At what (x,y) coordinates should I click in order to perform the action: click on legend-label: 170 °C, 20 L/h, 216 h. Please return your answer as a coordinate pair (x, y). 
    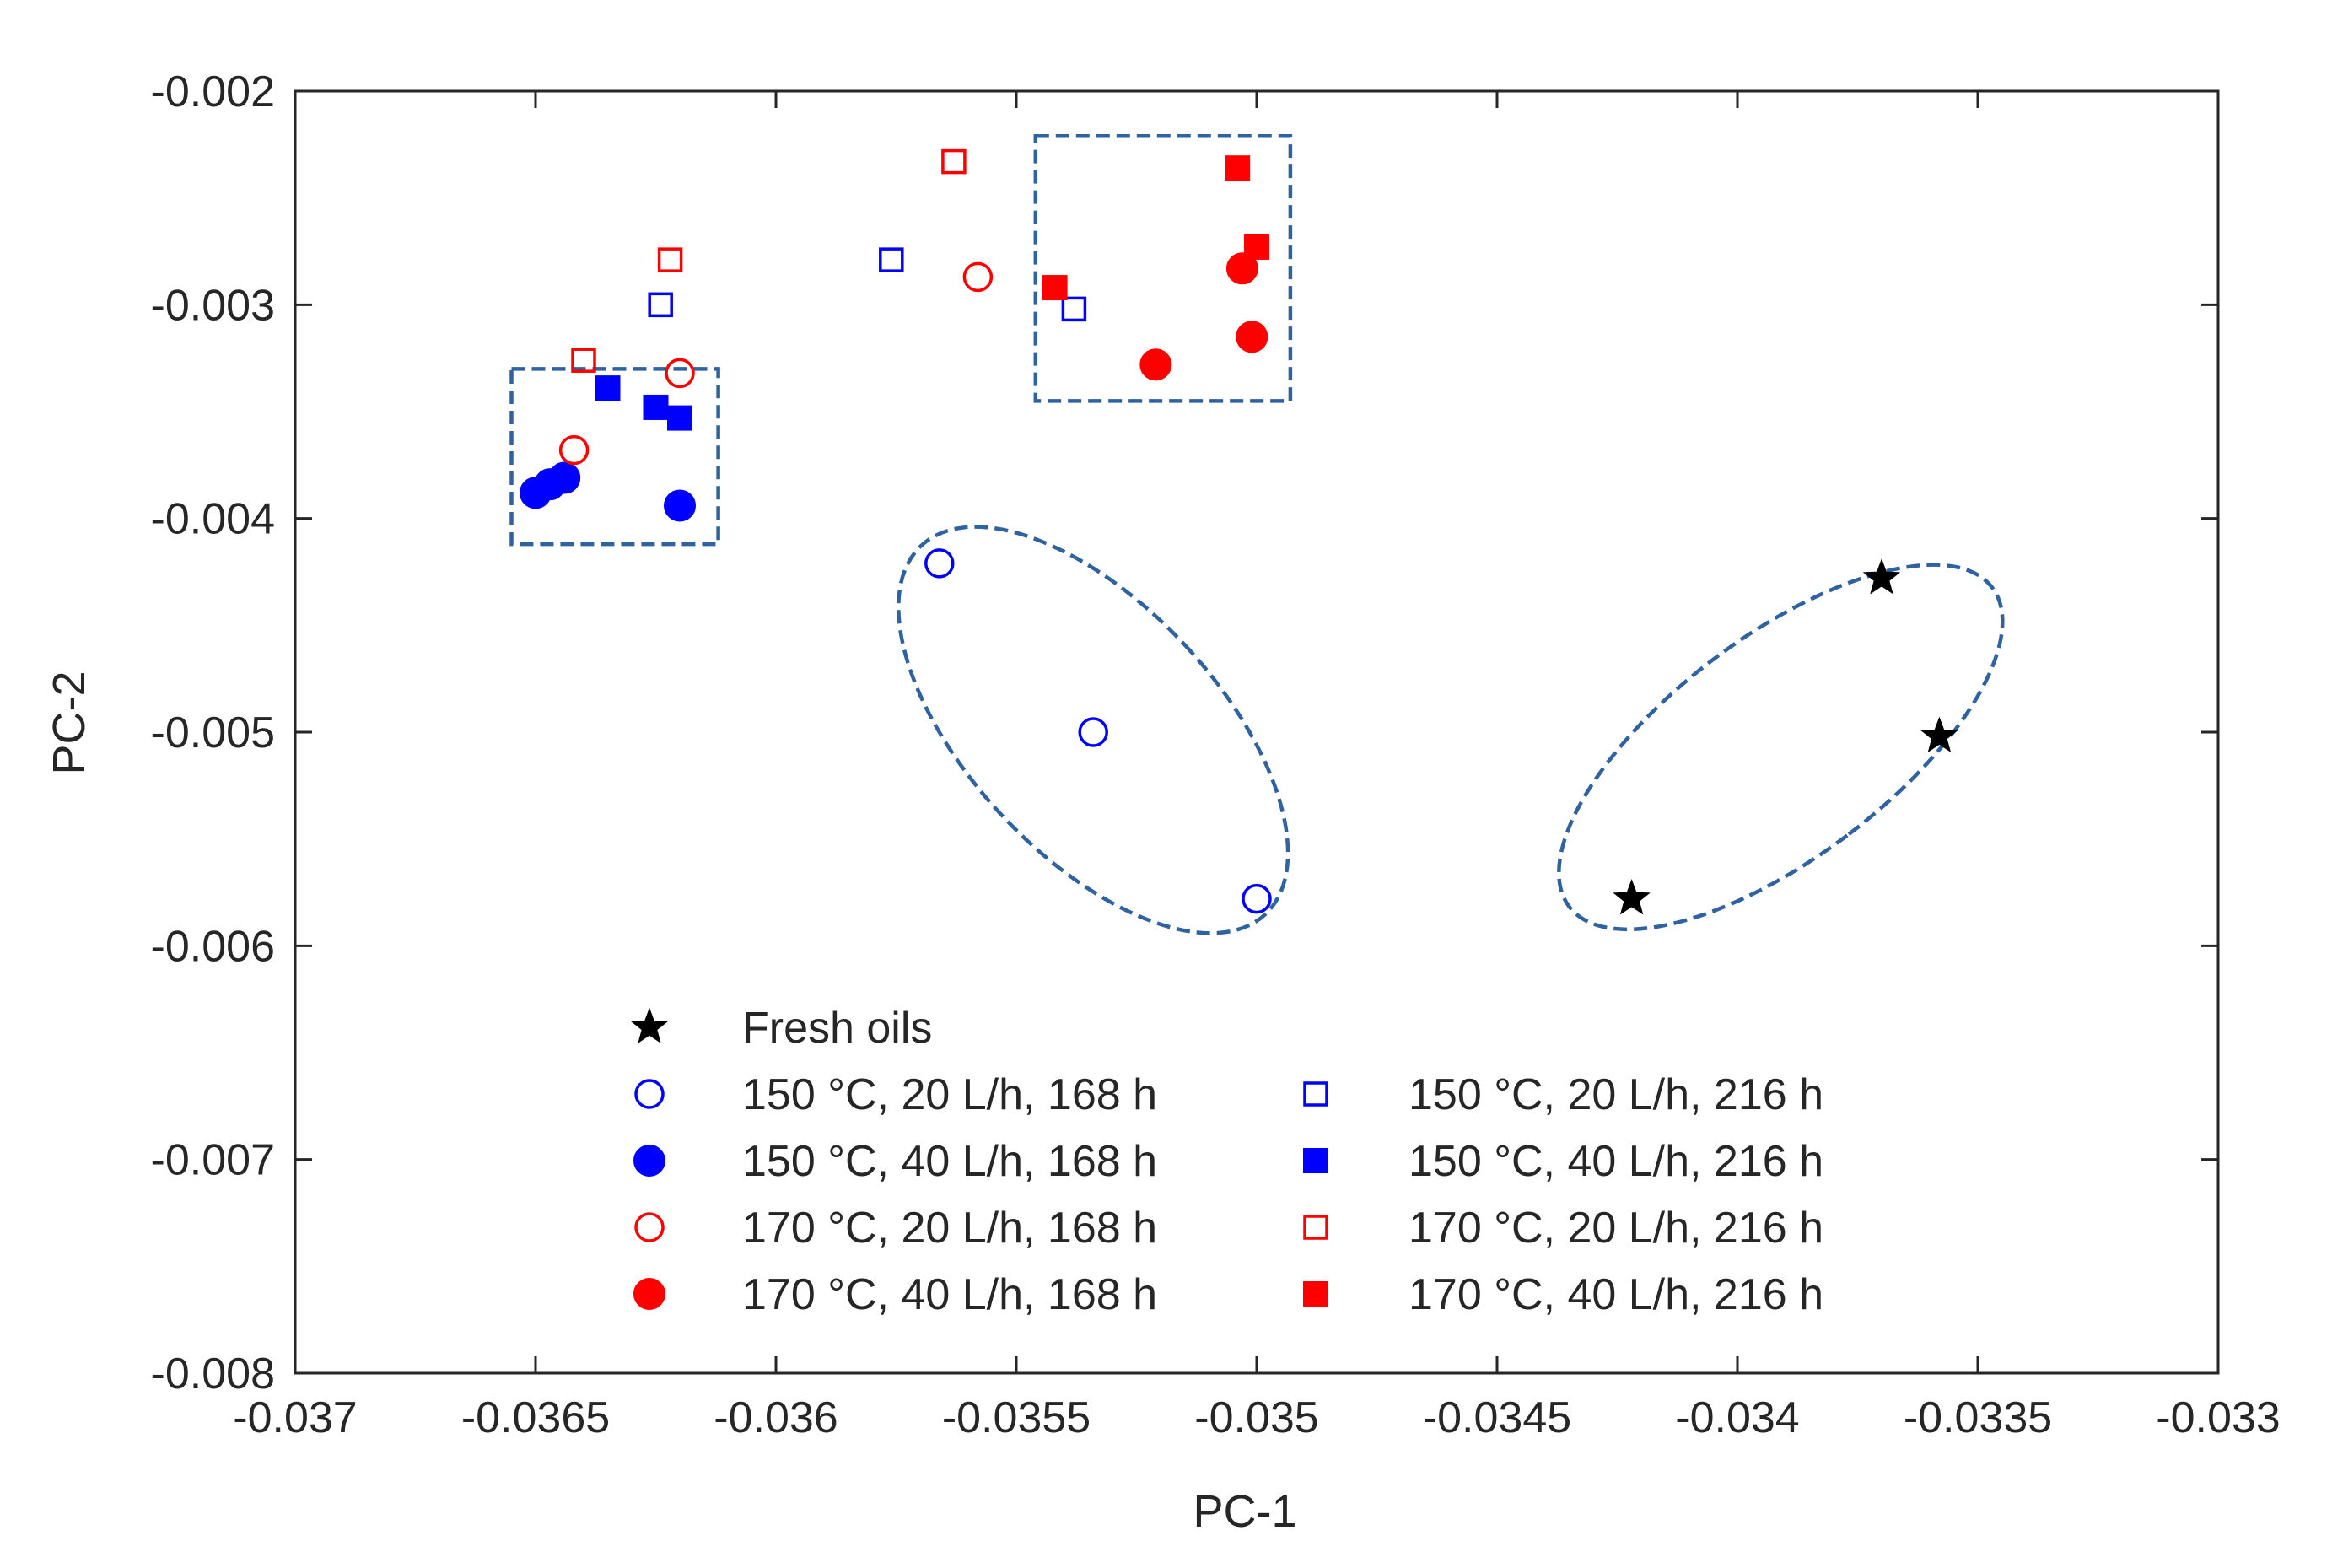
    Looking at the image, I should click on (1615, 1229).